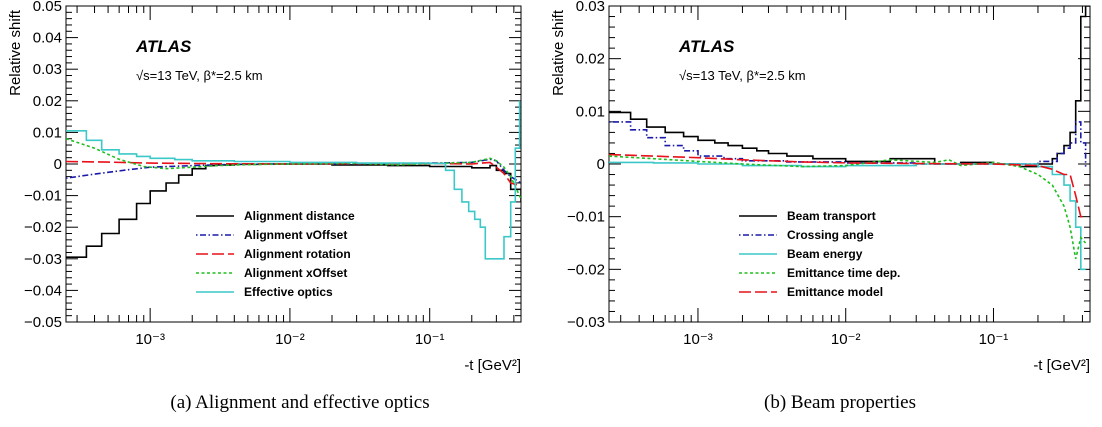 The image size is (1102, 427). Describe the element at coordinates (47, 7) in the screenshot. I see `y-tick-label: 0.05` at that location.